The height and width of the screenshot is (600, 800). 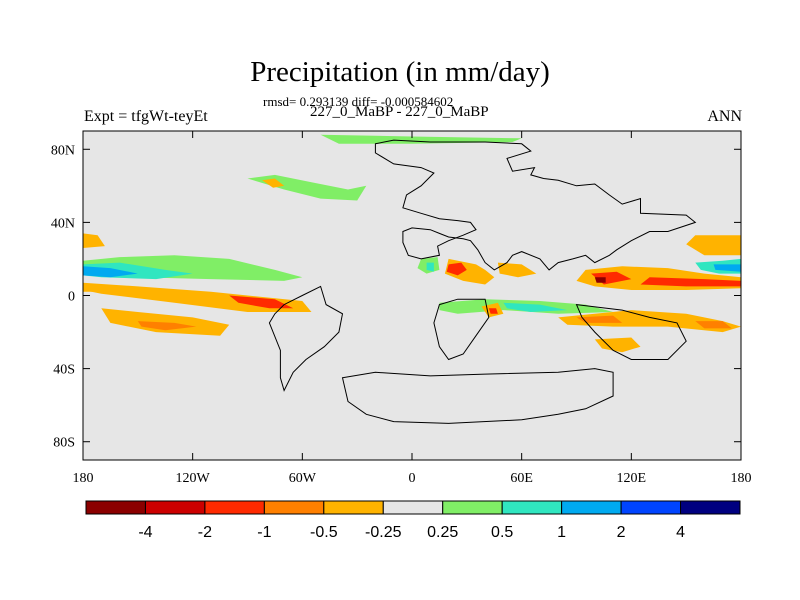 What do you see at coordinates (63, 150) in the screenshot?
I see `y-tick-label: 80N` at bounding box center [63, 150].